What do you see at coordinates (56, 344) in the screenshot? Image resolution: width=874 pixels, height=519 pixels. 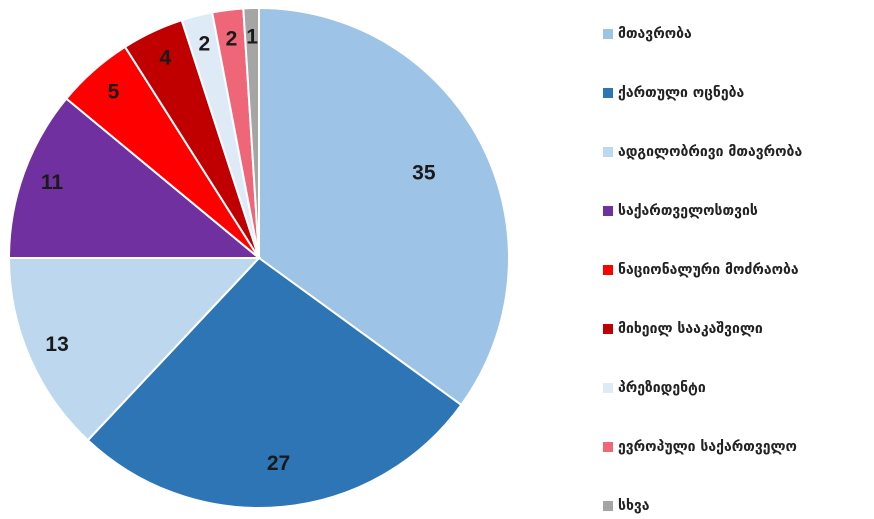 I see `value-label: 13` at bounding box center [56, 344].